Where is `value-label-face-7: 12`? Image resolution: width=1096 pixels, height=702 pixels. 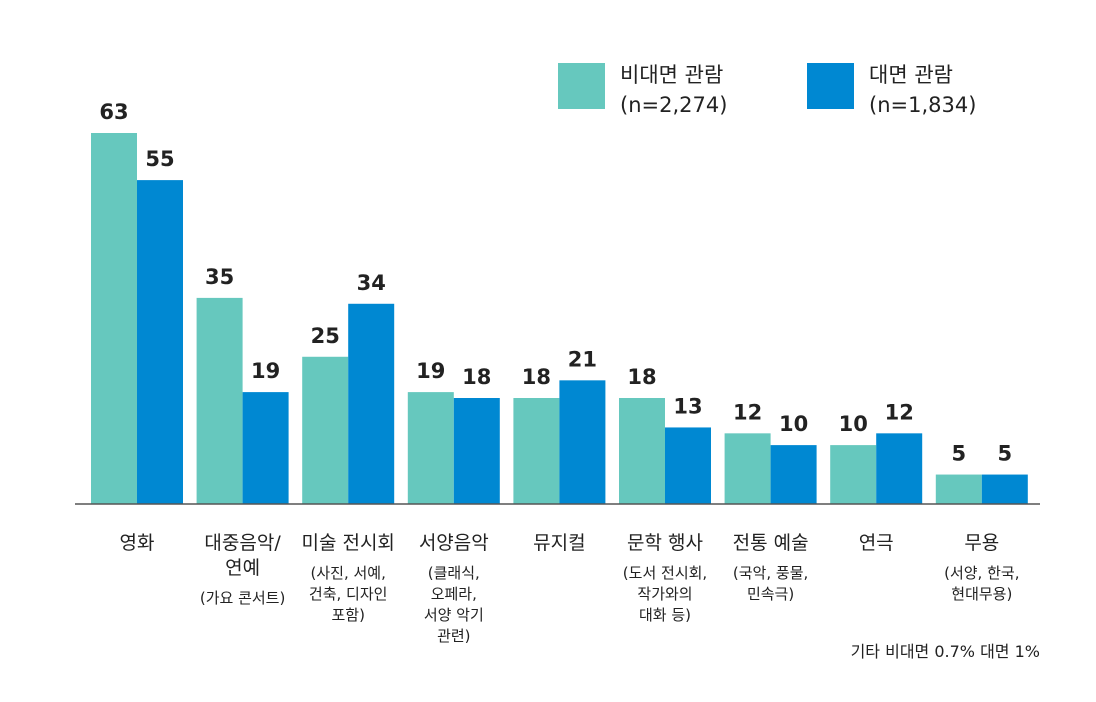 value-label-face-7: 12 is located at coordinates (899, 412).